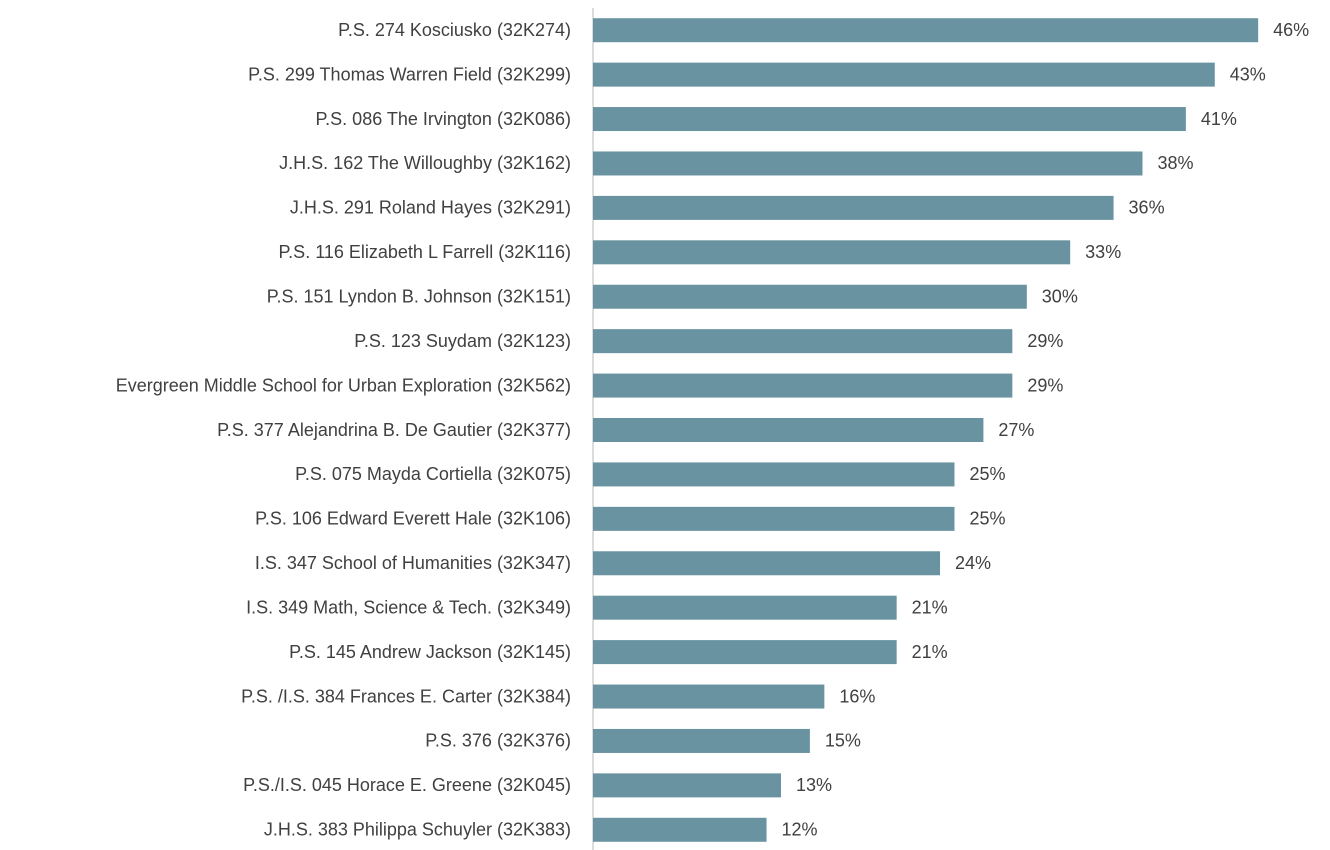 This screenshot has width=1330, height=850. Describe the element at coordinates (413, 519) in the screenshot. I see `category-label: P.S. 106 Edward Everett Hale (32K106)` at that location.